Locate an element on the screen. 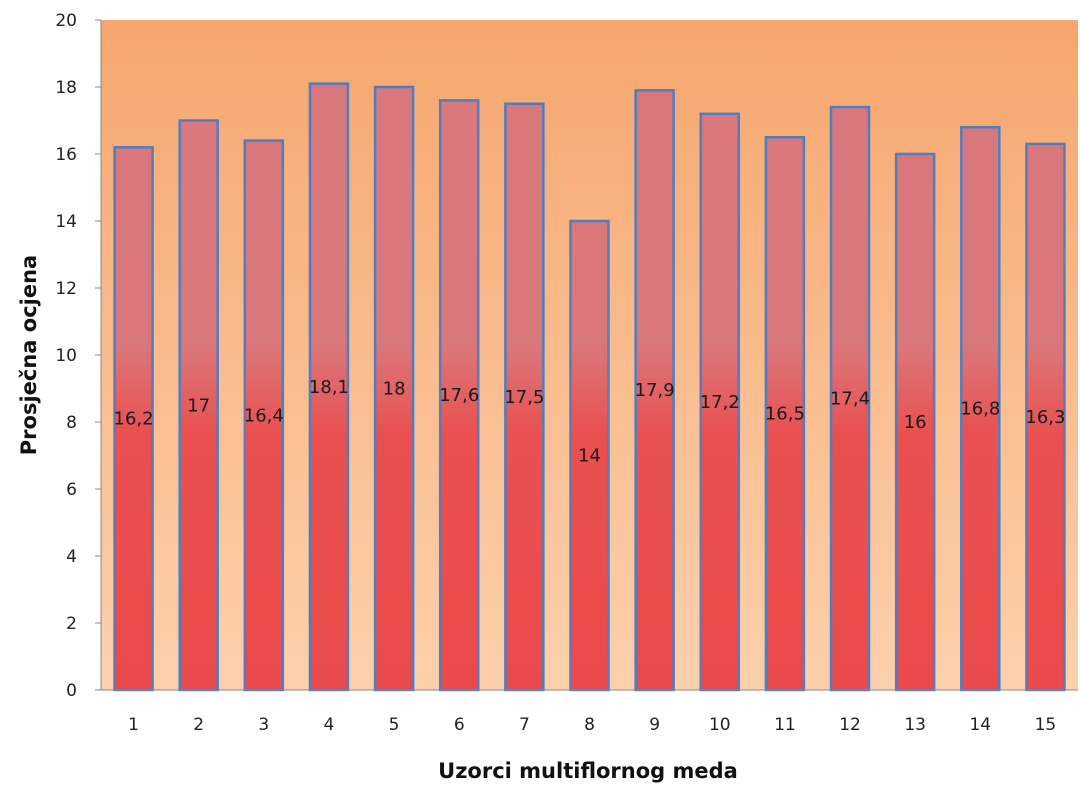  x-axis-title: Uzorci multiflornog meda is located at coordinates (588, 771).